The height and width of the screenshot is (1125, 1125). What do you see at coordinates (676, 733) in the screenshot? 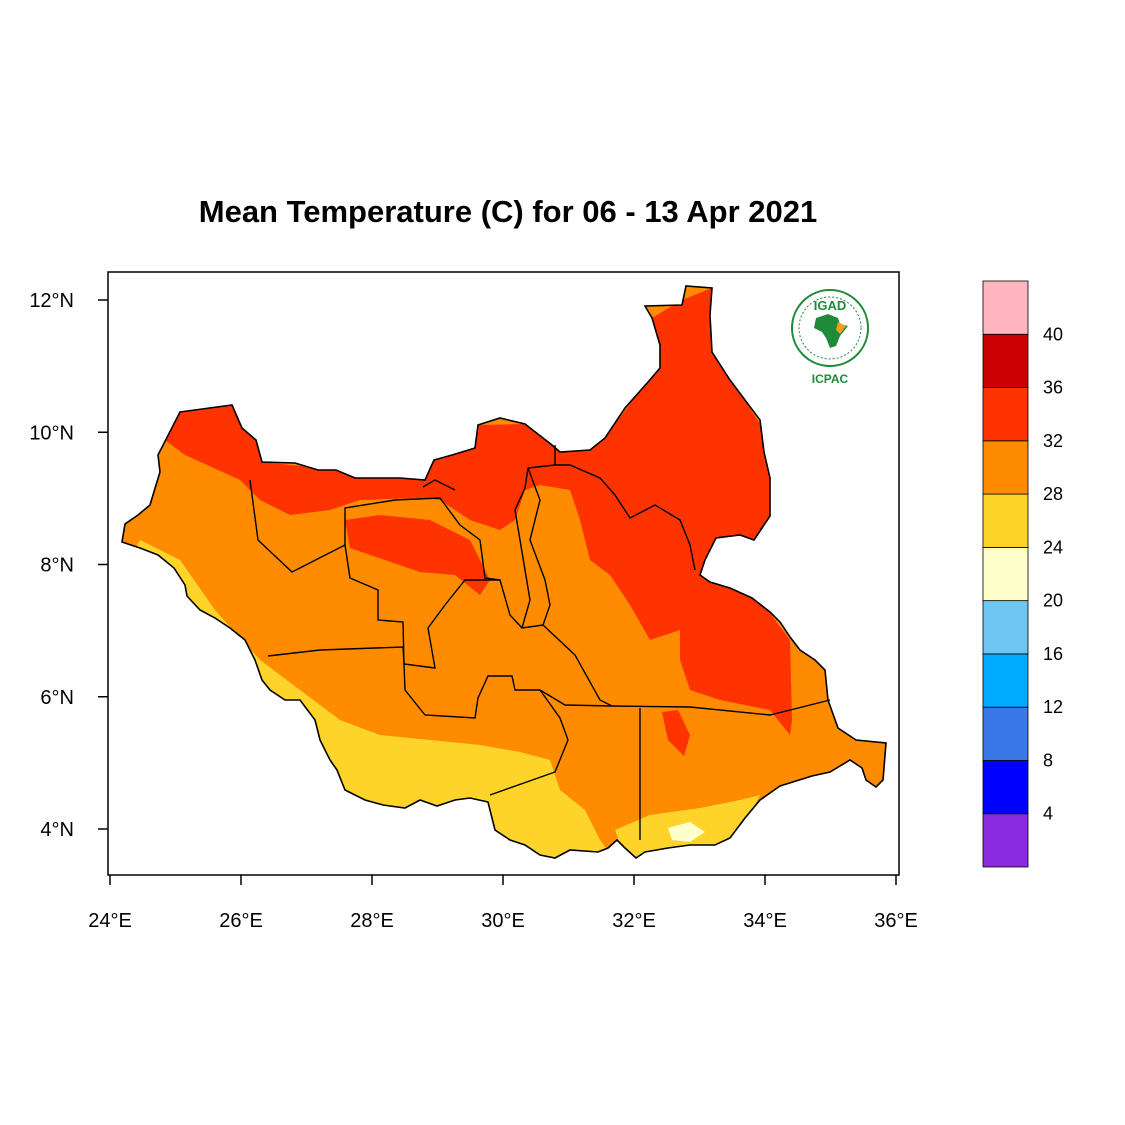
I see `hot-east-spot` at bounding box center [676, 733].